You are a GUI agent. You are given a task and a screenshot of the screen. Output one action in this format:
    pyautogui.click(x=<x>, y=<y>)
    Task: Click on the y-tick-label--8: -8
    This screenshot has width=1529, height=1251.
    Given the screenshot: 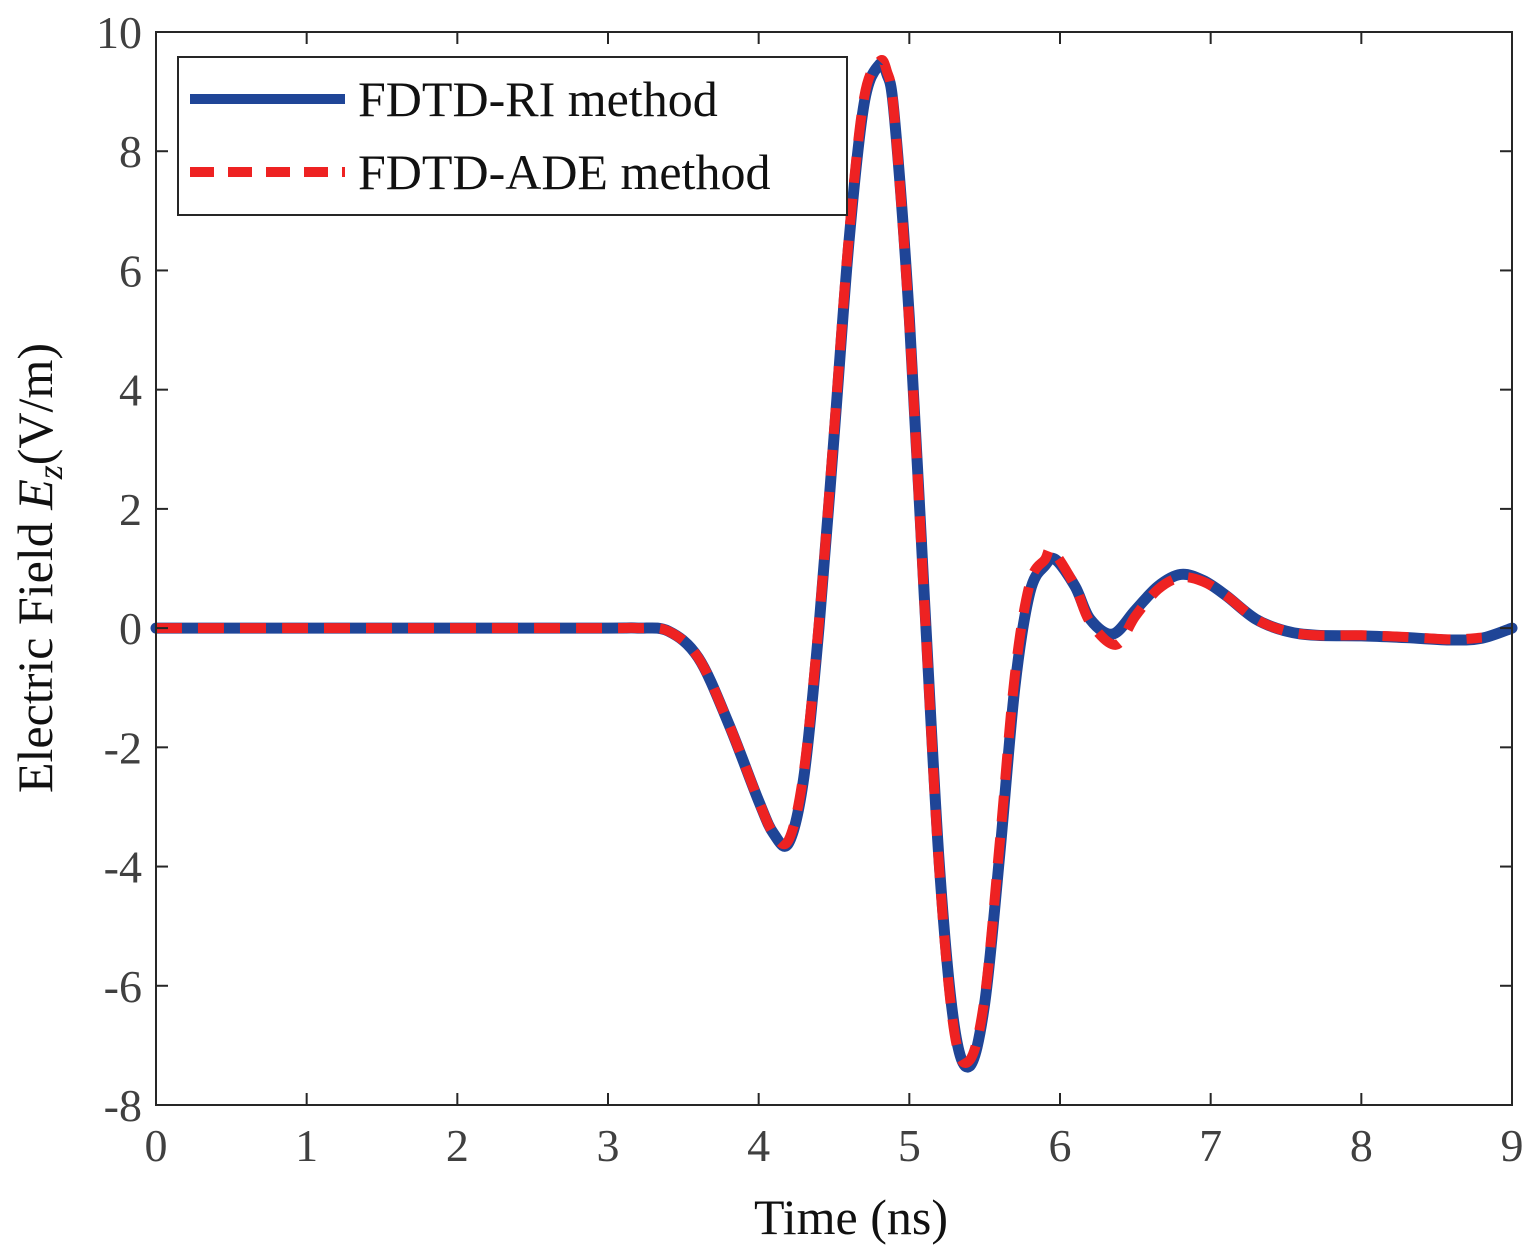 What is the action you would take?
    pyautogui.click(x=123, y=1105)
    